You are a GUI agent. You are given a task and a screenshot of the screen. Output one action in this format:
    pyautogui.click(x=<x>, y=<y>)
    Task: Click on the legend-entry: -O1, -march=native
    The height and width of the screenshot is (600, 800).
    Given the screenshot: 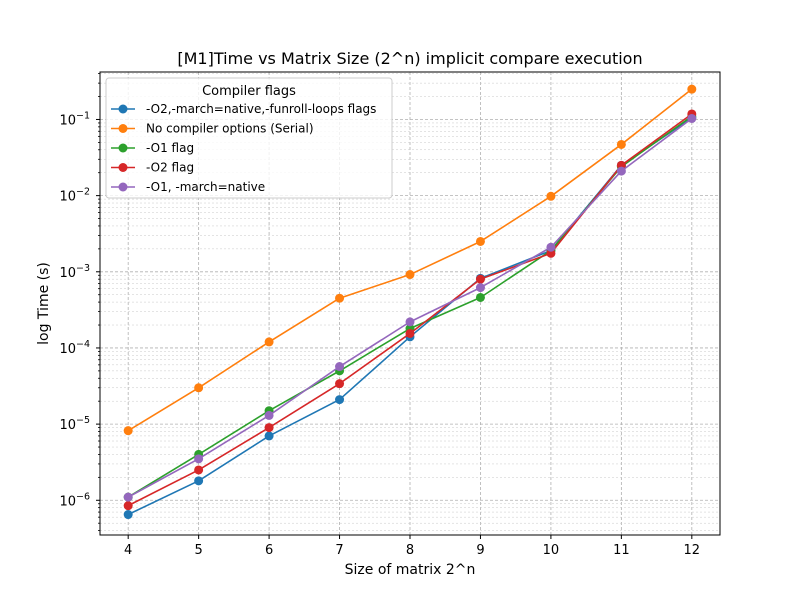 What is the action you would take?
    pyautogui.click(x=188, y=187)
    